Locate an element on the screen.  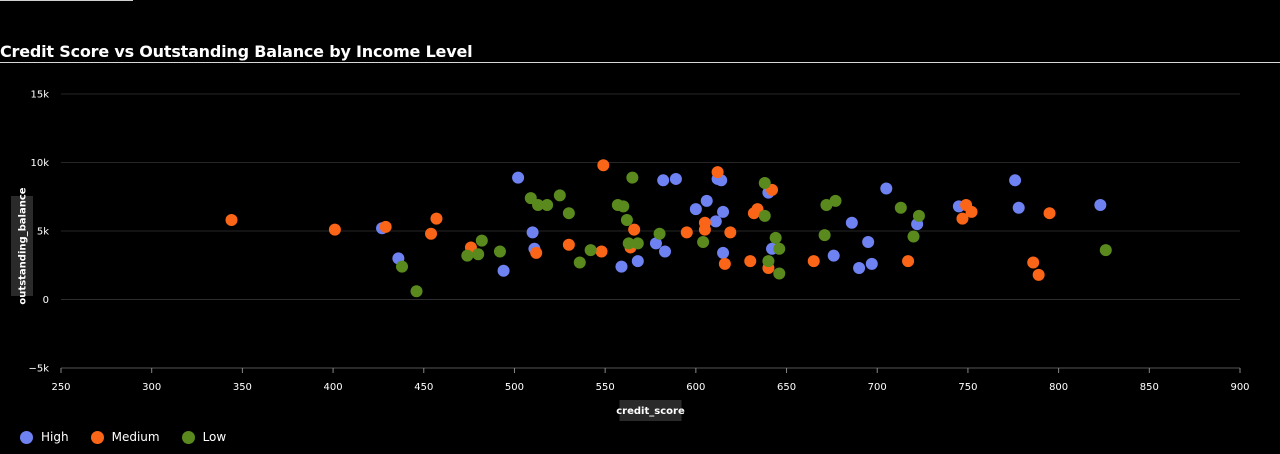
x-tick-label: 800 is located at coordinates (1058, 387).